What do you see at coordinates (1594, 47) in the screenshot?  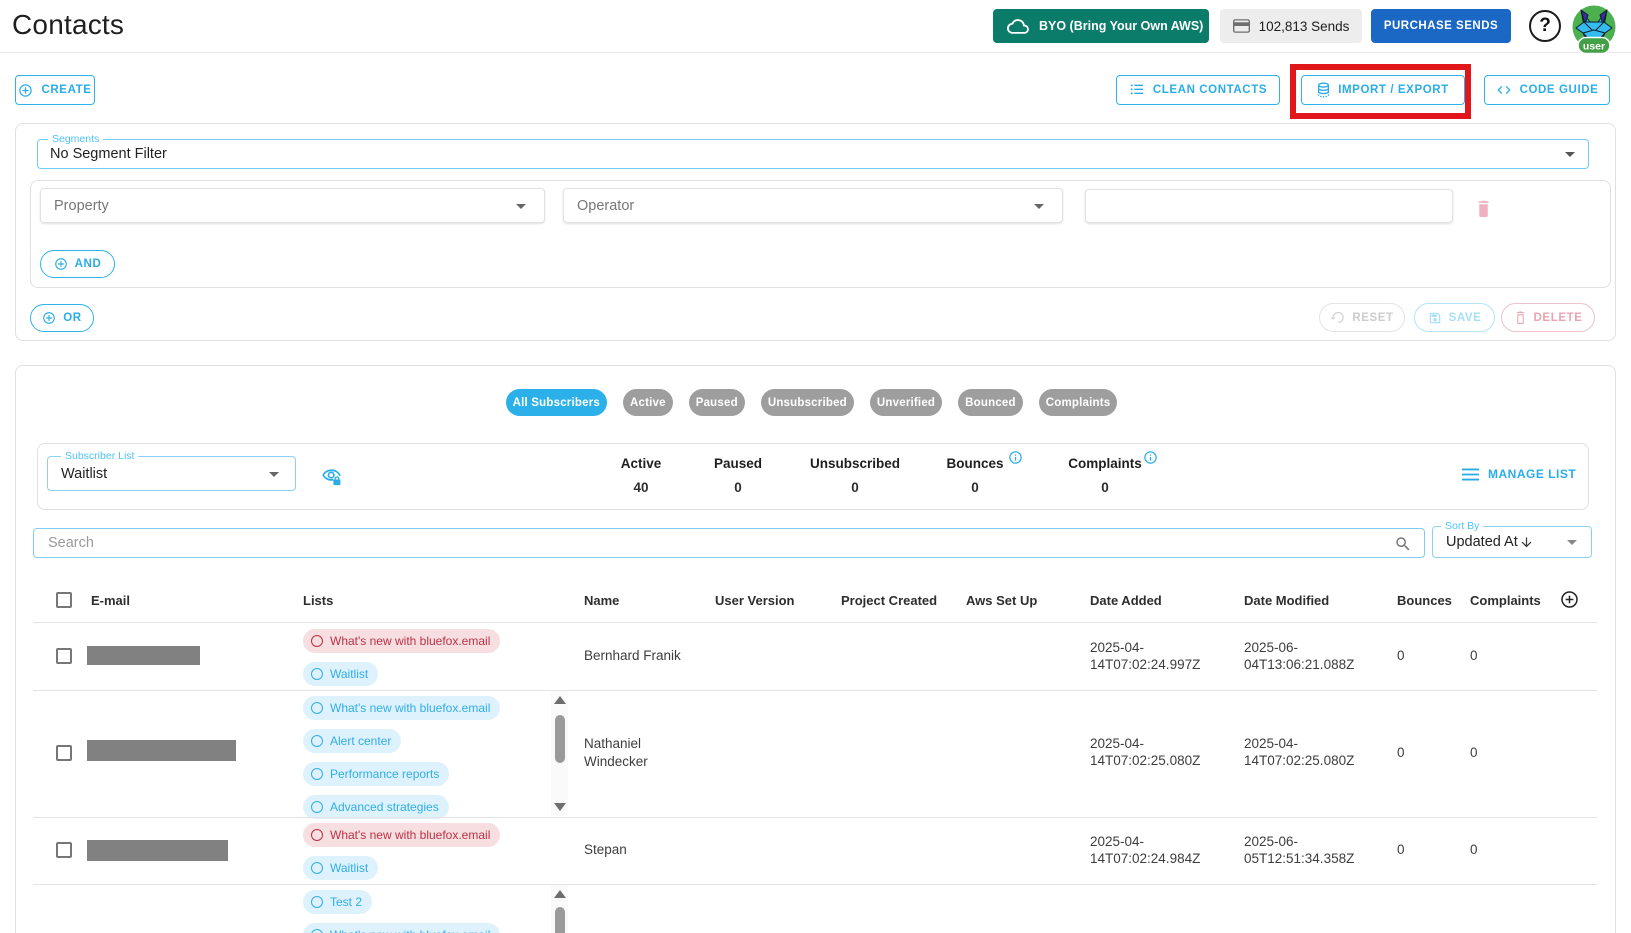 I see `svg-text: user` at bounding box center [1594, 47].